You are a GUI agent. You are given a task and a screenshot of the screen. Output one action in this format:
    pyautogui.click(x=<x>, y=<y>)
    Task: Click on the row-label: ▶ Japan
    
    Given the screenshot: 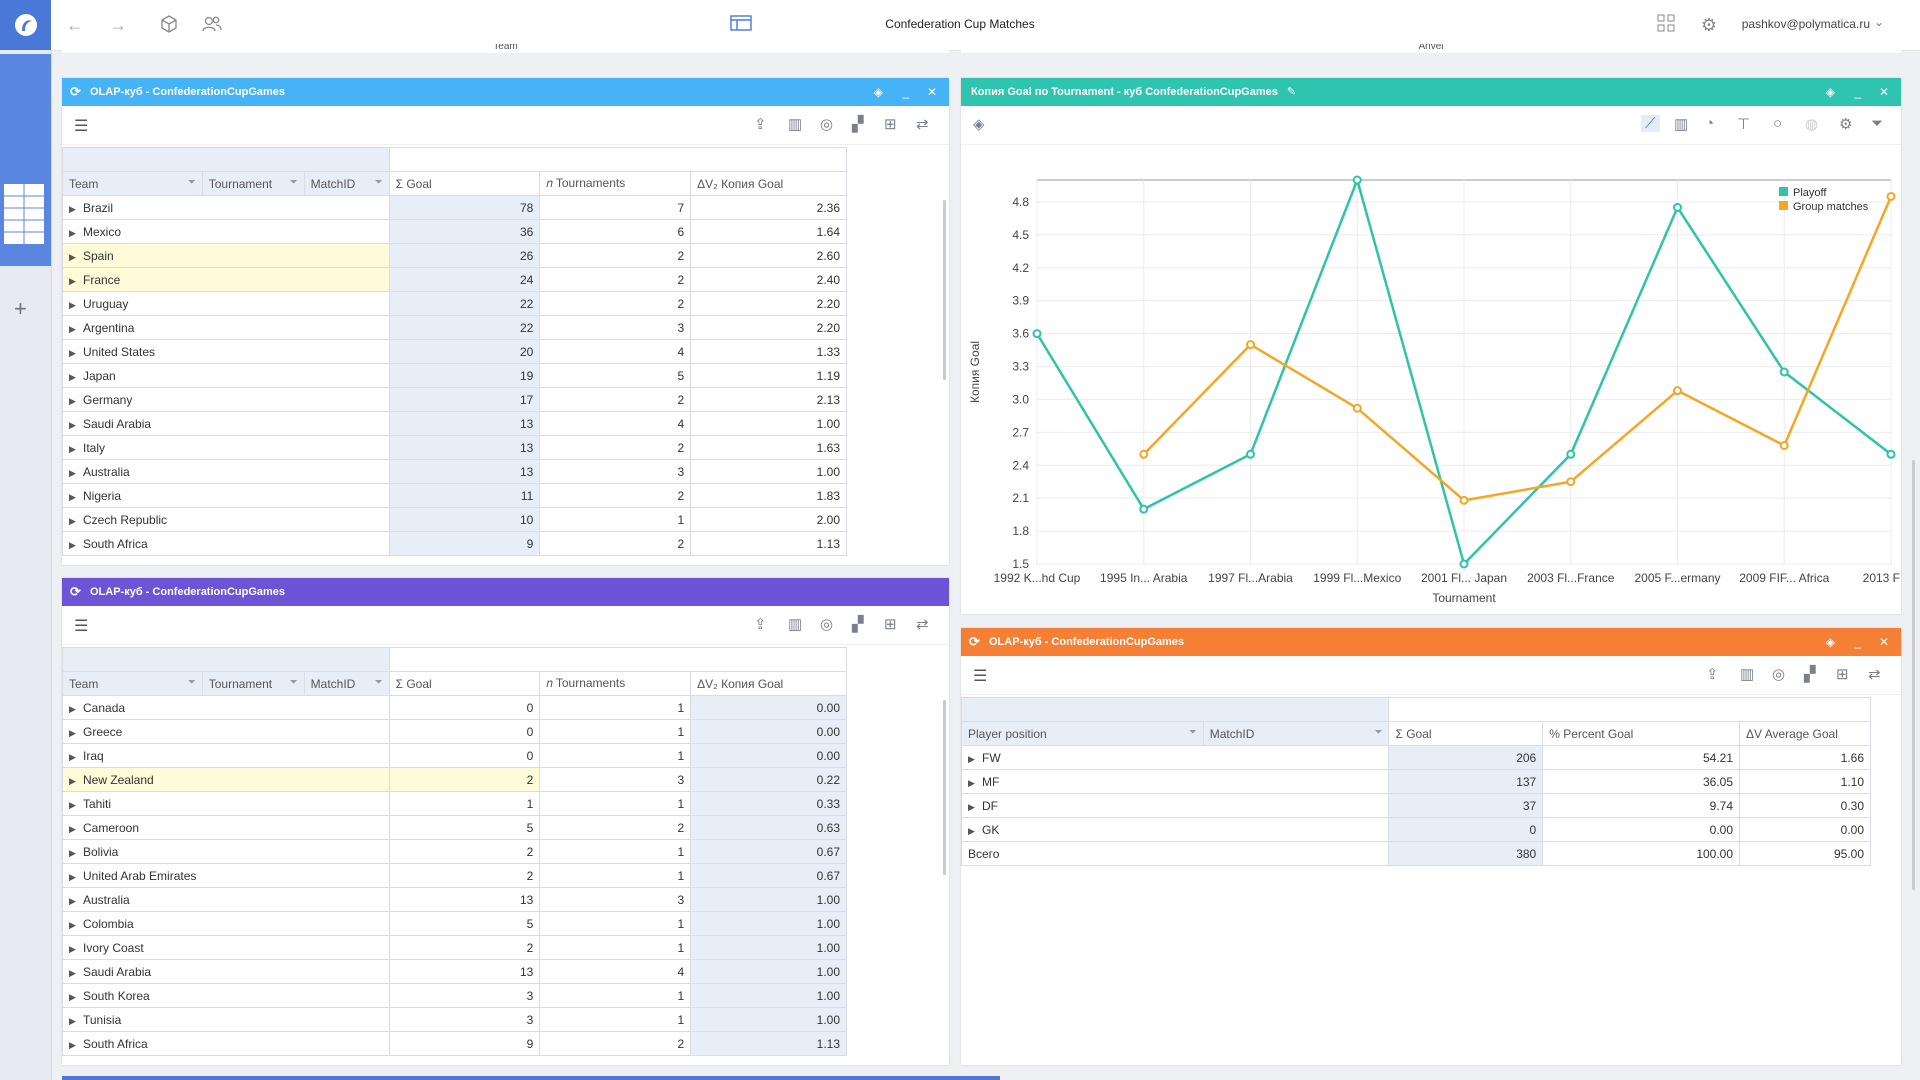 What is the action you would take?
    pyautogui.click(x=226, y=375)
    